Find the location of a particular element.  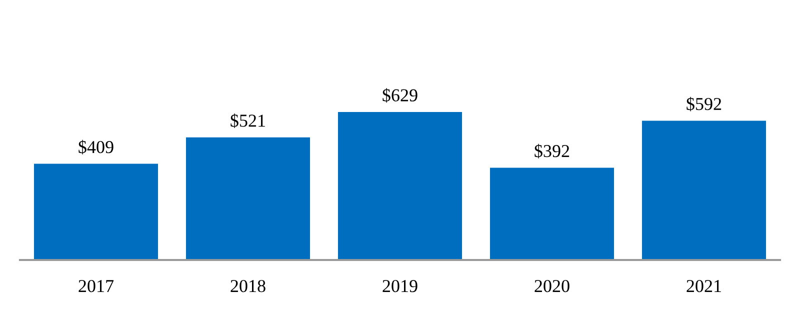

x-tick-label: 2021 is located at coordinates (703, 286).